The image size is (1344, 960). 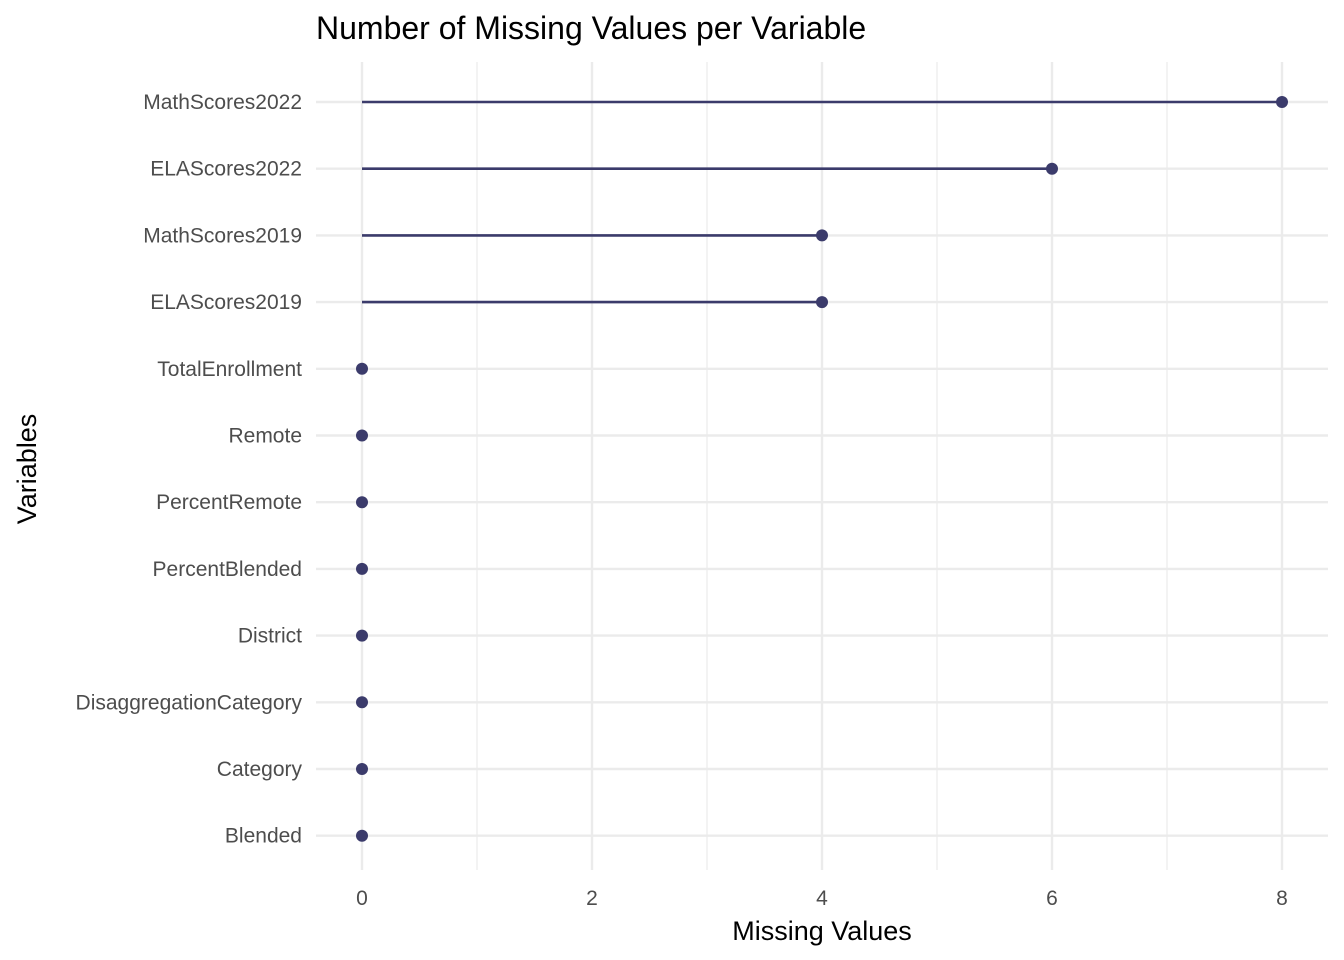 I want to click on y-tick-label: DisaggregationCategory, so click(x=189, y=702).